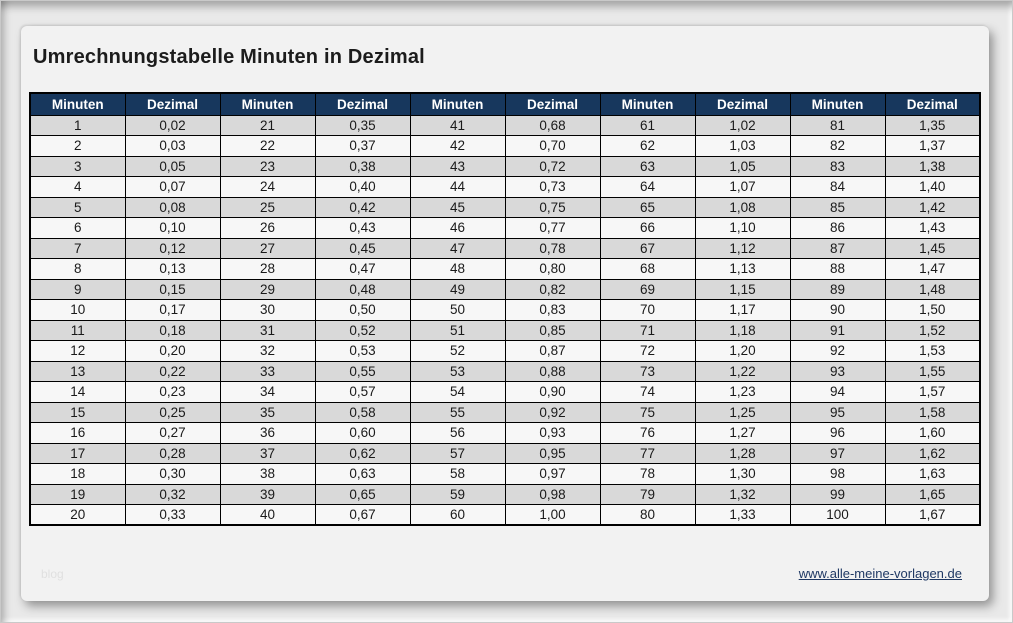 This screenshot has width=1013, height=623. What do you see at coordinates (552, 310) in the screenshot?
I see `decimal-cell: 0,83` at bounding box center [552, 310].